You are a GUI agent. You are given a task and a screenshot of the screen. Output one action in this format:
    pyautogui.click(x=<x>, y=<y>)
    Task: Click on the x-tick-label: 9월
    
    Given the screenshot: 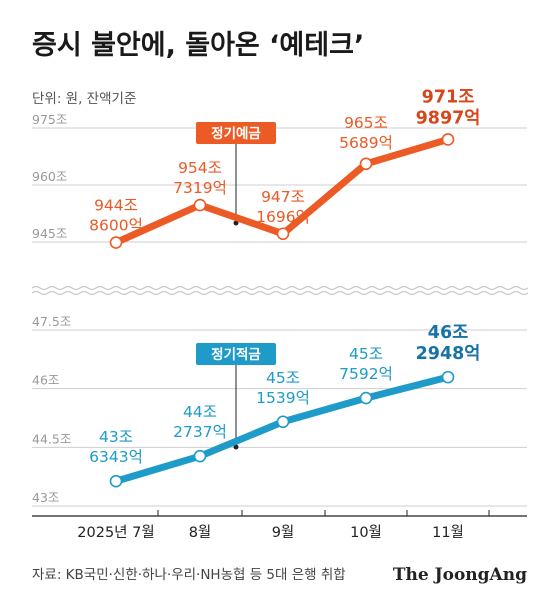 What is the action you would take?
    pyautogui.click(x=283, y=532)
    